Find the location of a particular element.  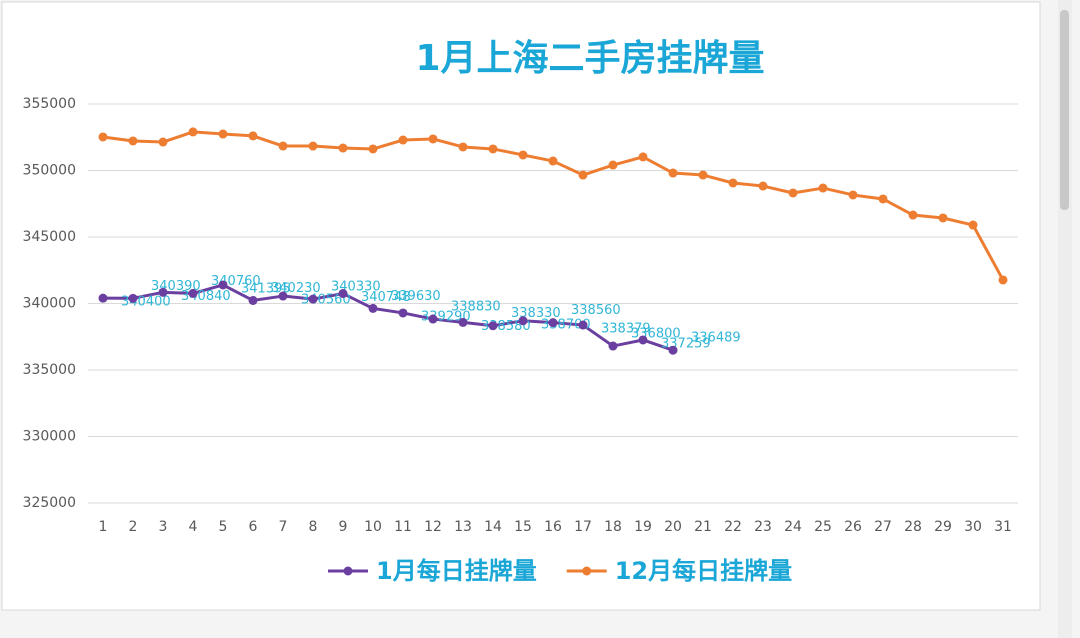

data-label: 340748 is located at coordinates (386, 297).